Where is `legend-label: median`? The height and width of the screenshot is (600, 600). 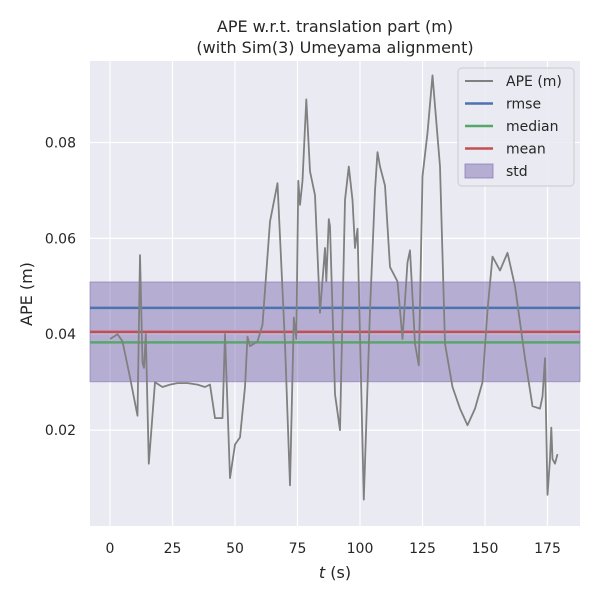 legend-label: median is located at coordinates (532, 127).